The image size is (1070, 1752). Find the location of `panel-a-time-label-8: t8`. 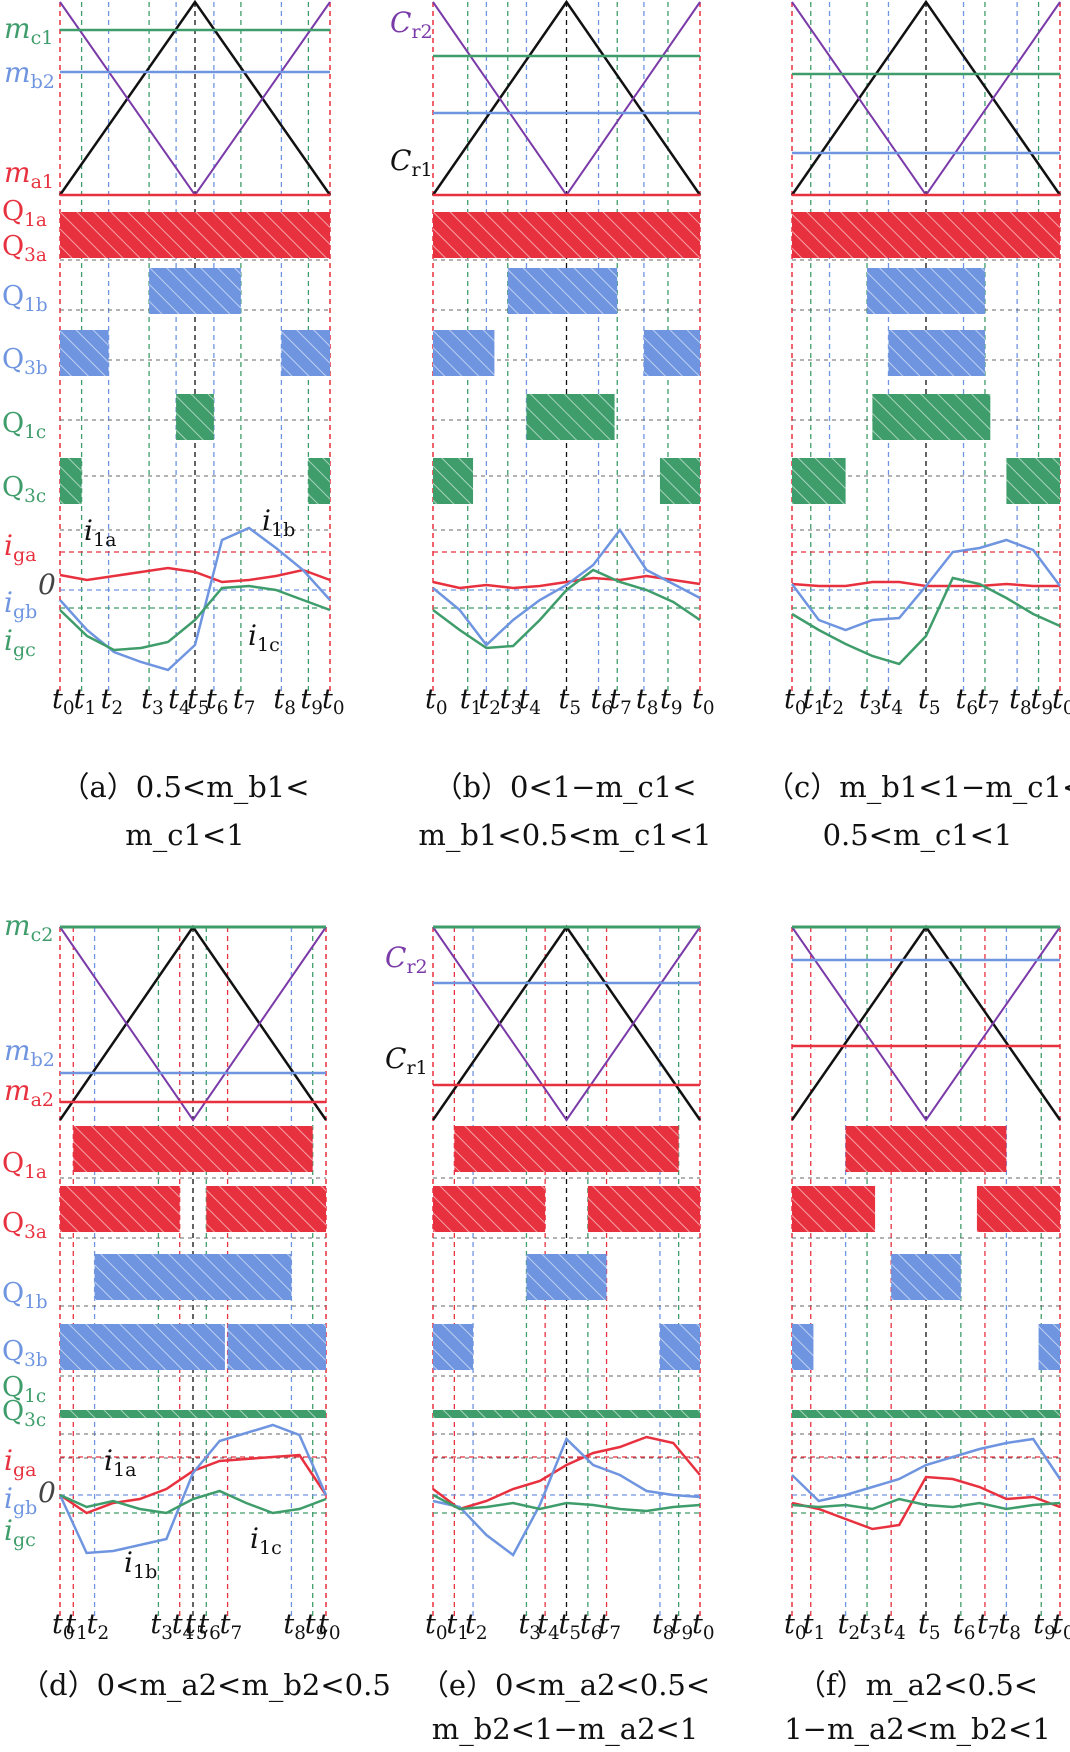

panel-a-time-label-8: t8 is located at coordinates (284, 701).